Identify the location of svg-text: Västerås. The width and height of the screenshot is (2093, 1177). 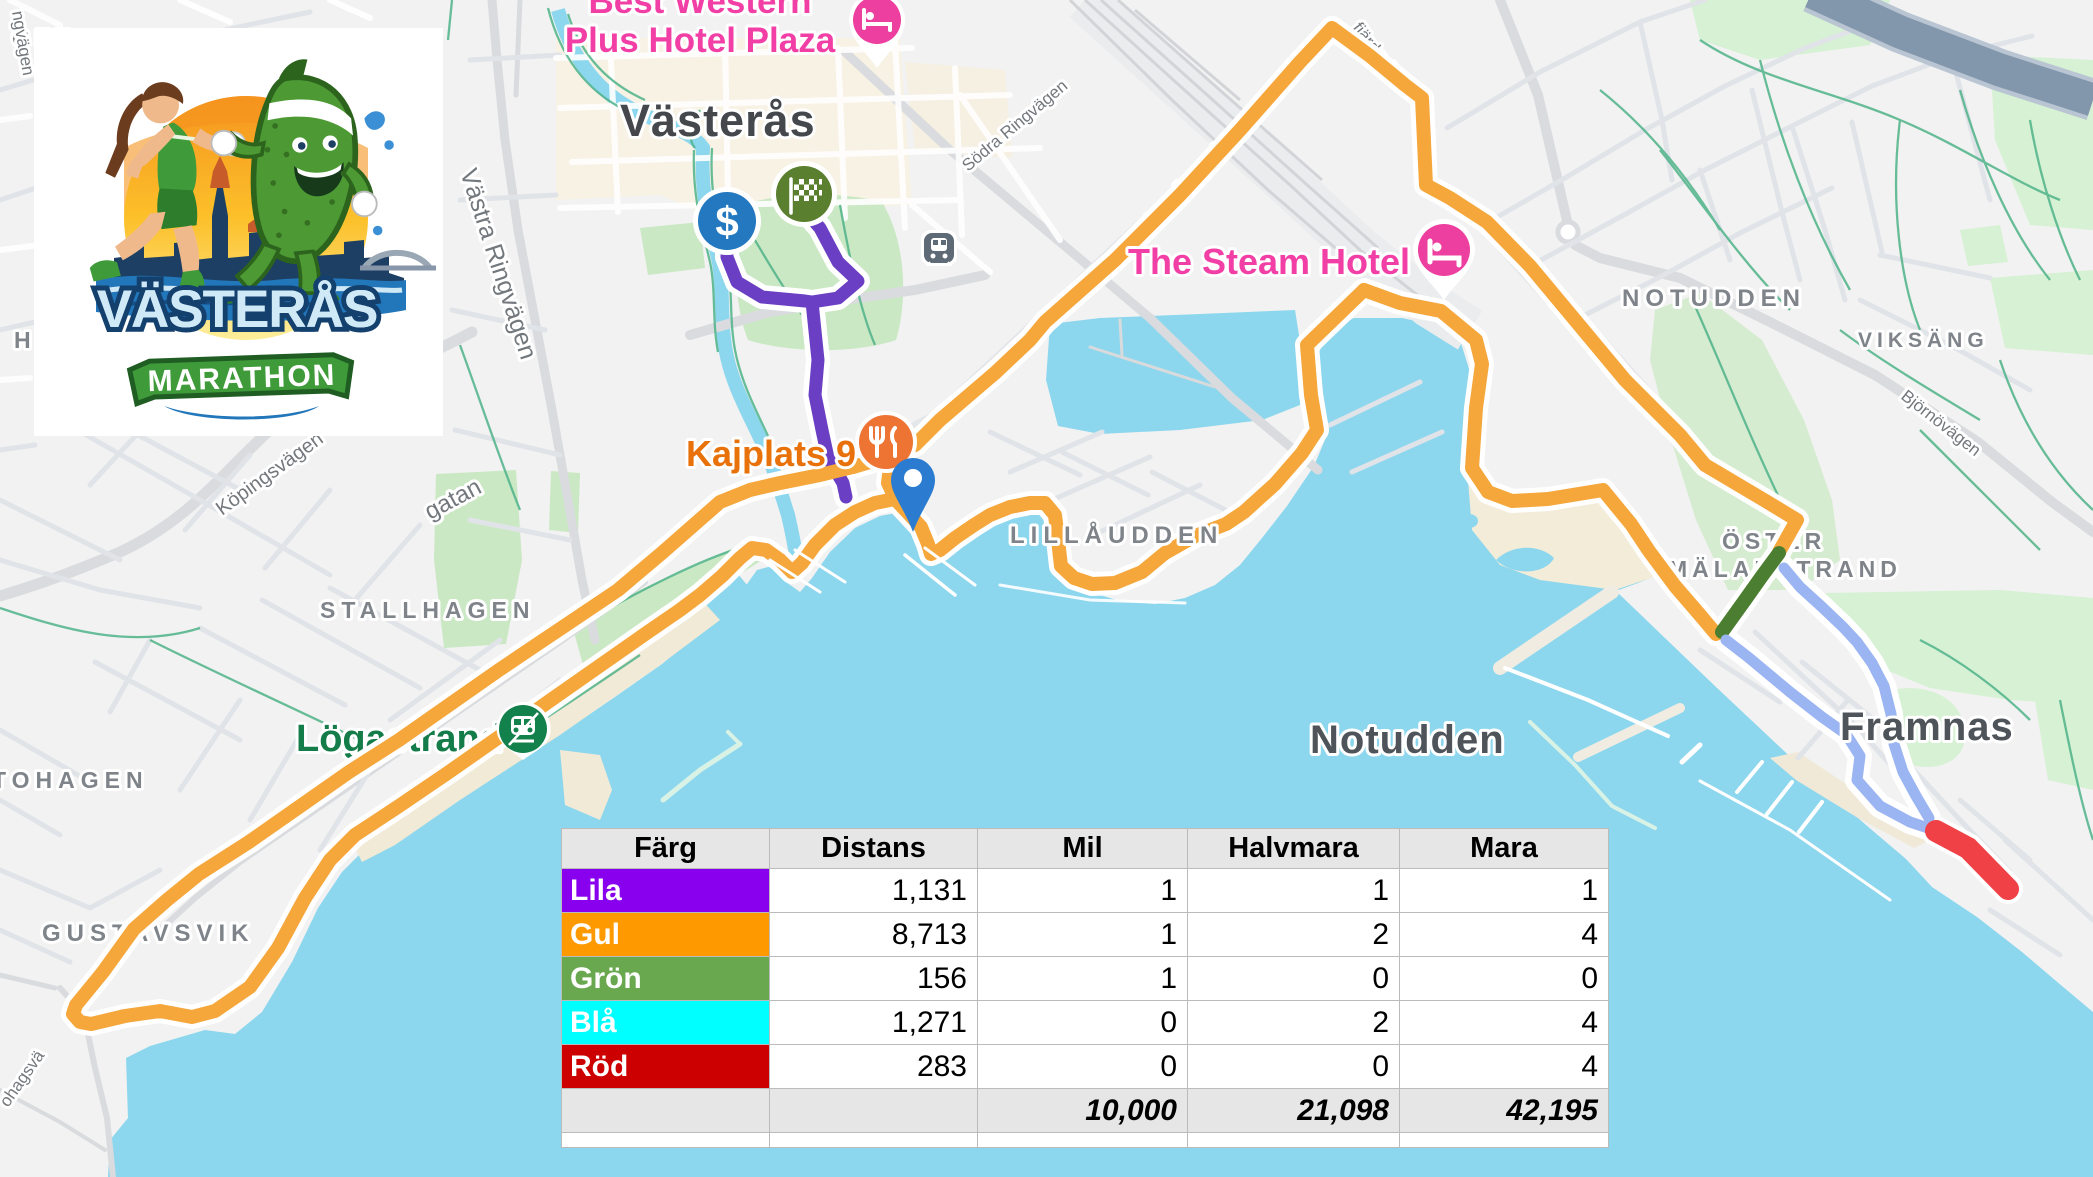
(718, 120).